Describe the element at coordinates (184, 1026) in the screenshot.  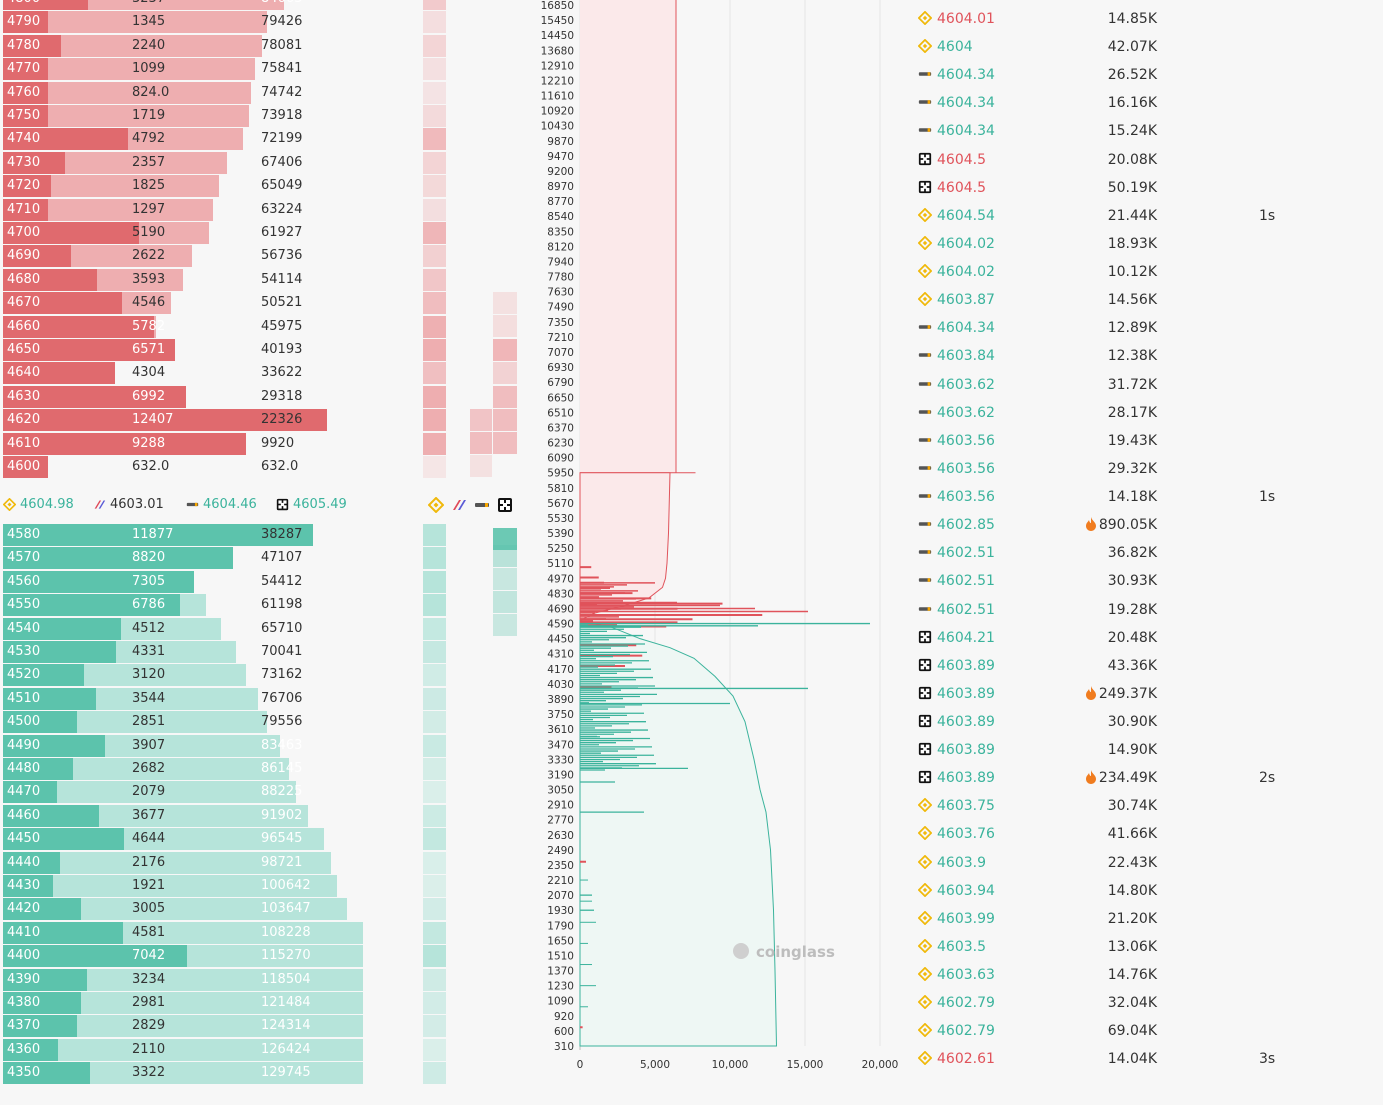
I see `bid-row: 4370 2829 124314` at that location.